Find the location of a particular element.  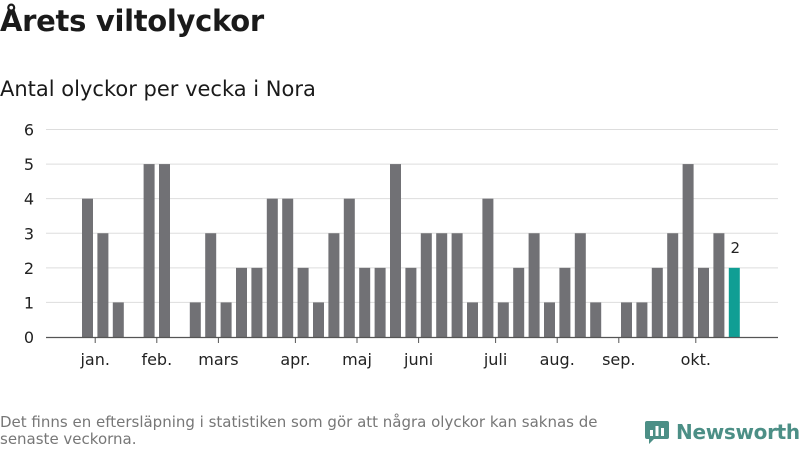

y-tick-label: 0 is located at coordinates (29, 337).